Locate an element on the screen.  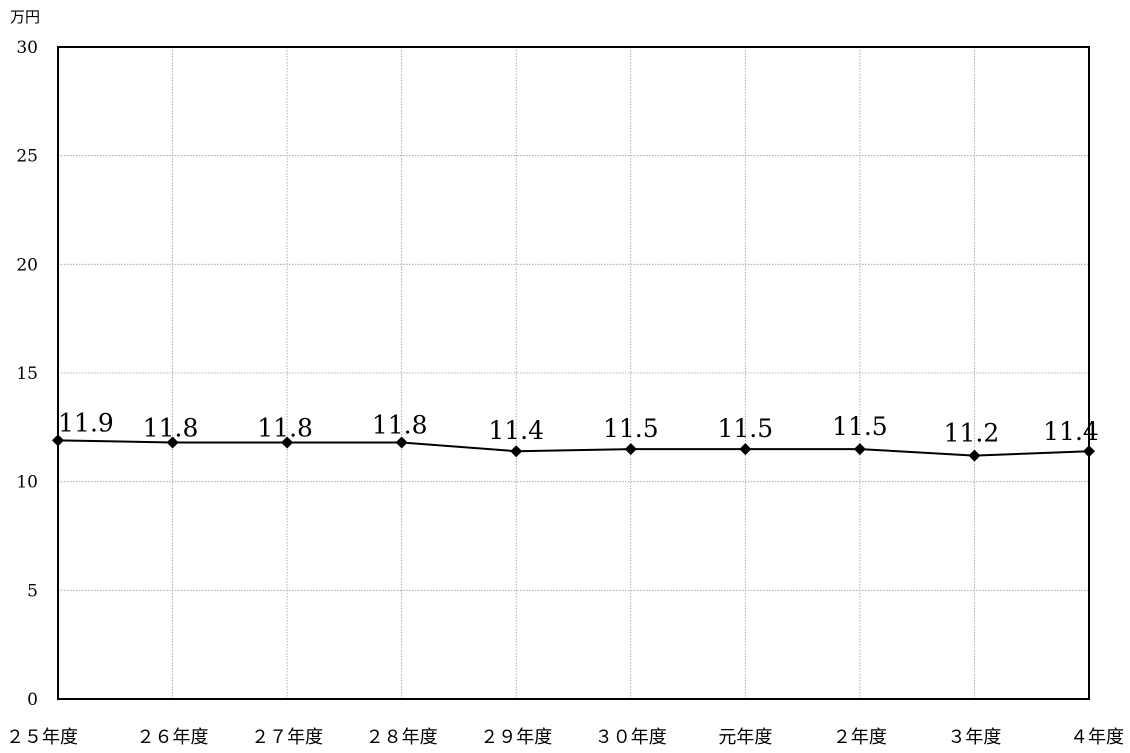
x-category-label: ２９年度 is located at coordinates (516, 737).